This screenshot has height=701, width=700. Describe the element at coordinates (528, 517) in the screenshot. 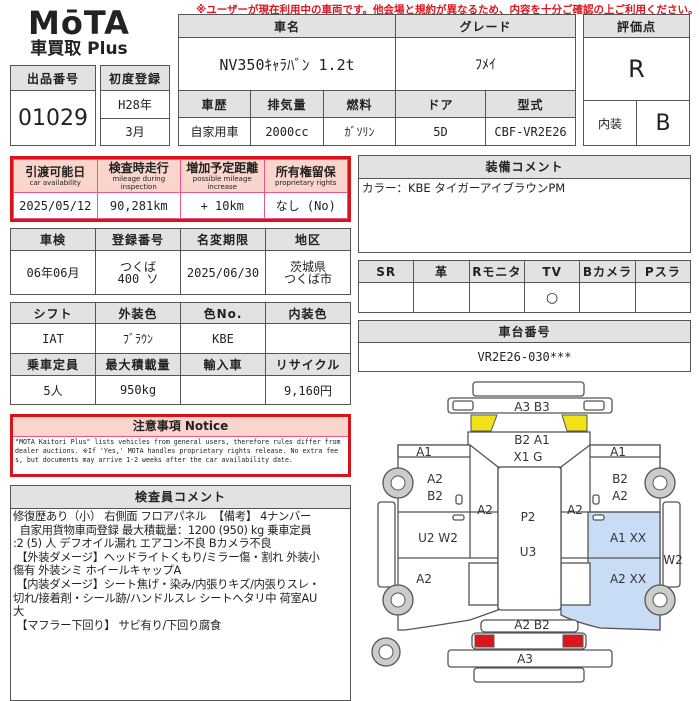

I see `label-roof1: P2` at that location.